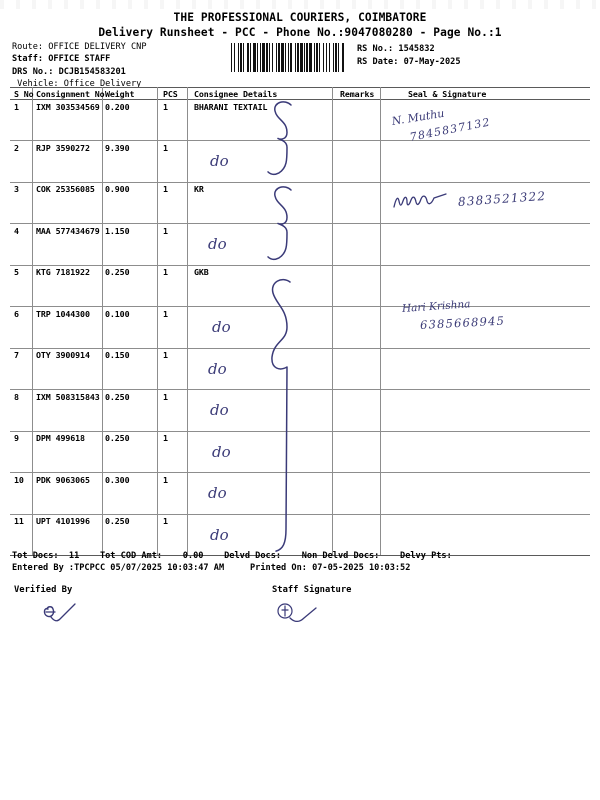 This screenshot has width=600, height=800. I want to click on cell-sno: 6, so click(16, 313).